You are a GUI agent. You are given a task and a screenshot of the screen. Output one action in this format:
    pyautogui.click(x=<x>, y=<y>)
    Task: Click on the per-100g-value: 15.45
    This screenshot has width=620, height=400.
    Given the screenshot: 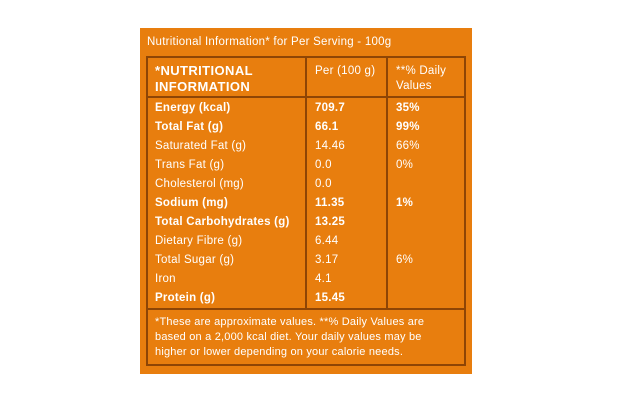 What is the action you would take?
    pyautogui.click(x=345, y=298)
    